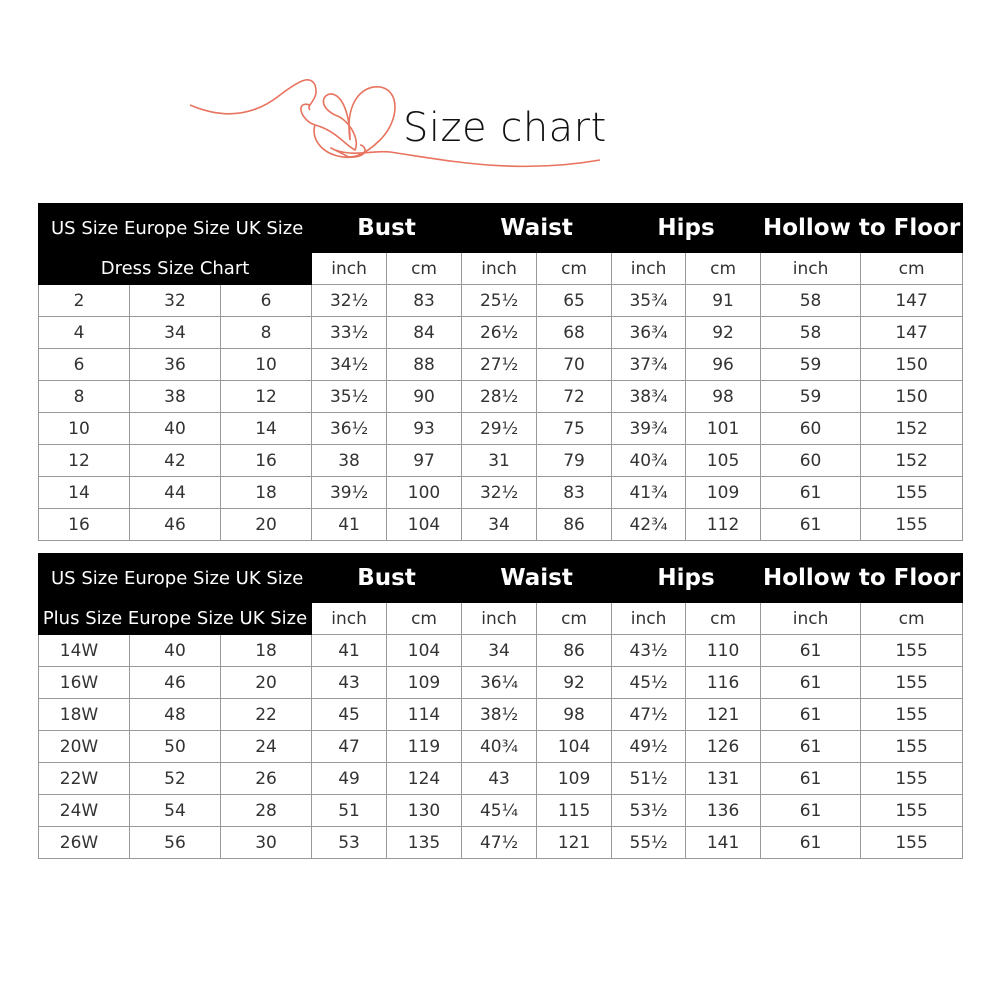 This screenshot has height=1000, width=1000. I want to click on table-cell: 34, so click(499, 650).